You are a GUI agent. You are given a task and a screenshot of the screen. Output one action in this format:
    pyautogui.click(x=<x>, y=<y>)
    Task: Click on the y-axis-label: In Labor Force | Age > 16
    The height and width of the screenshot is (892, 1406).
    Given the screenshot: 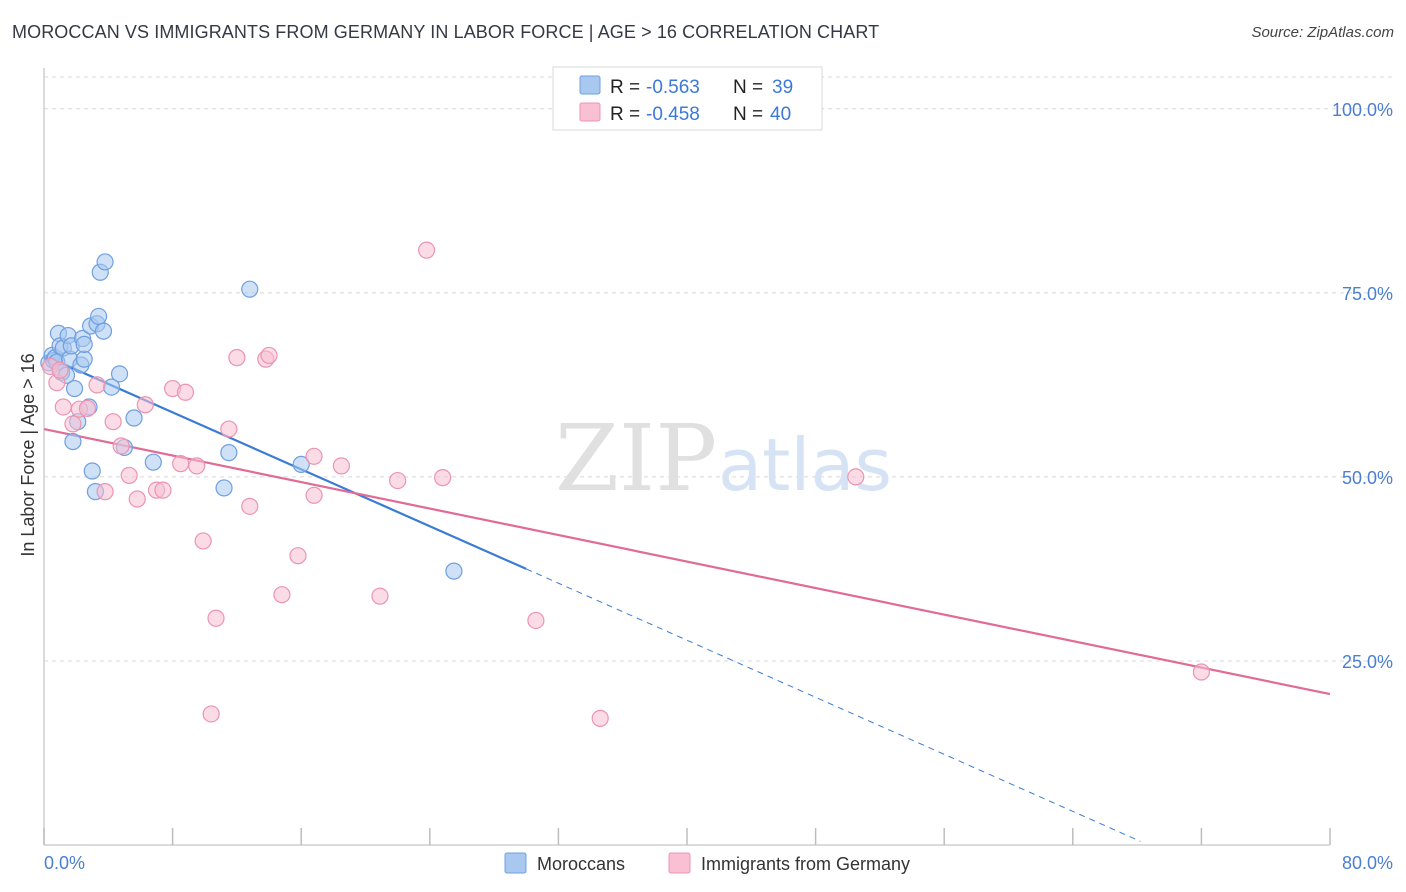 What is the action you would take?
    pyautogui.click(x=28, y=454)
    